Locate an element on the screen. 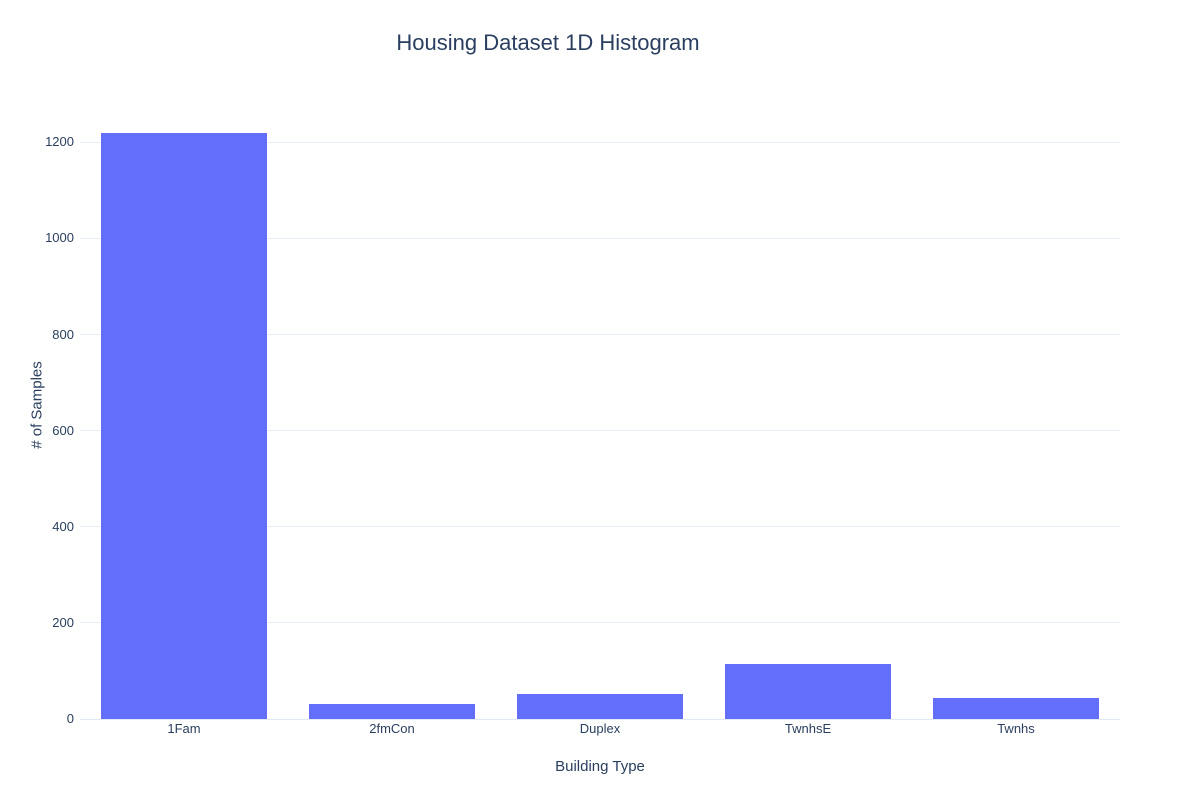 The width and height of the screenshot is (1200, 800). bar-twnhs is located at coordinates (1016, 708).